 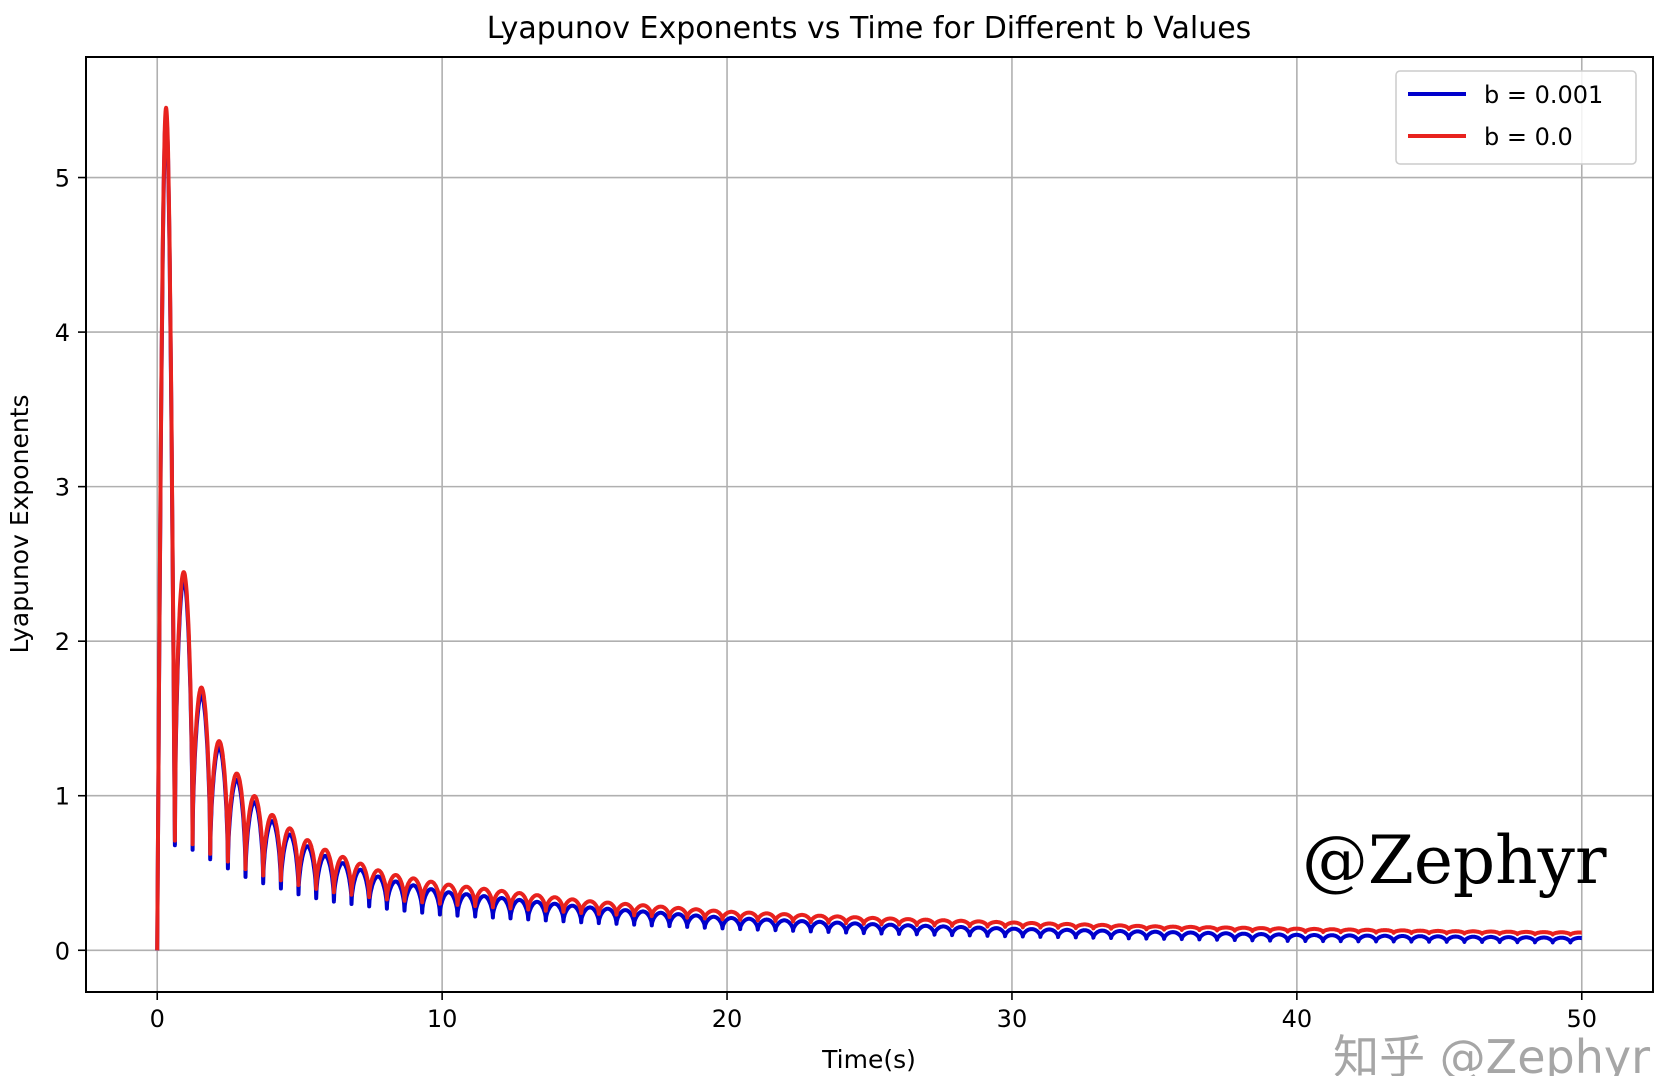 I want to click on x-tick-label: 30, so click(x=1012, y=1019).